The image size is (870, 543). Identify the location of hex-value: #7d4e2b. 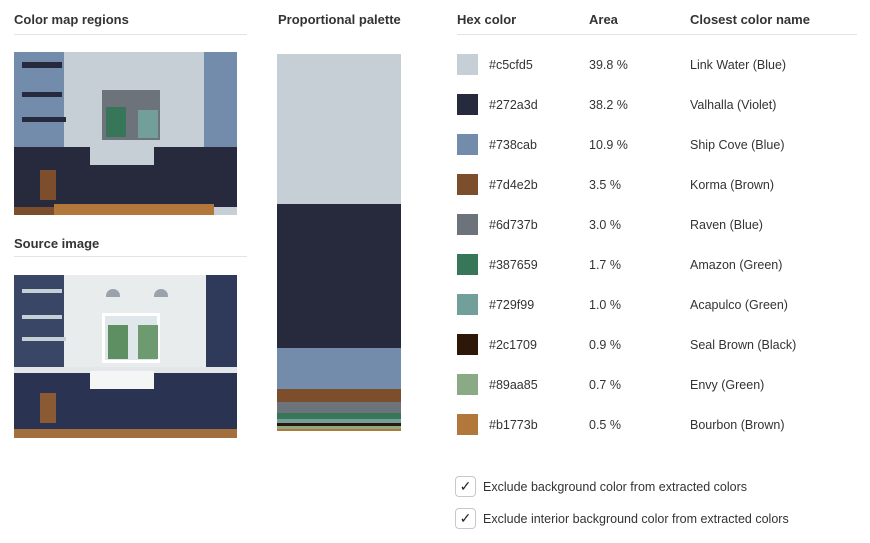
(513, 185).